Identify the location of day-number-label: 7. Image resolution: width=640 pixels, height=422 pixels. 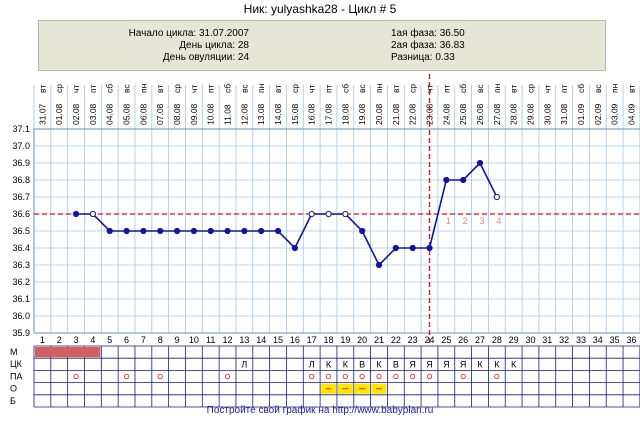
(143, 340).